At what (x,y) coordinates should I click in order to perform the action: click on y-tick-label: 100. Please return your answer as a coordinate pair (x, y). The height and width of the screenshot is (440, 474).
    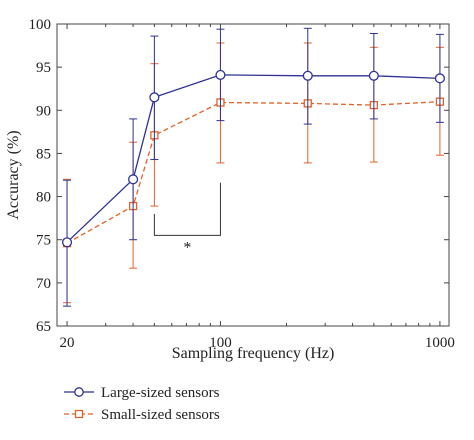
    Looking at the image, I should click on (40, 25).